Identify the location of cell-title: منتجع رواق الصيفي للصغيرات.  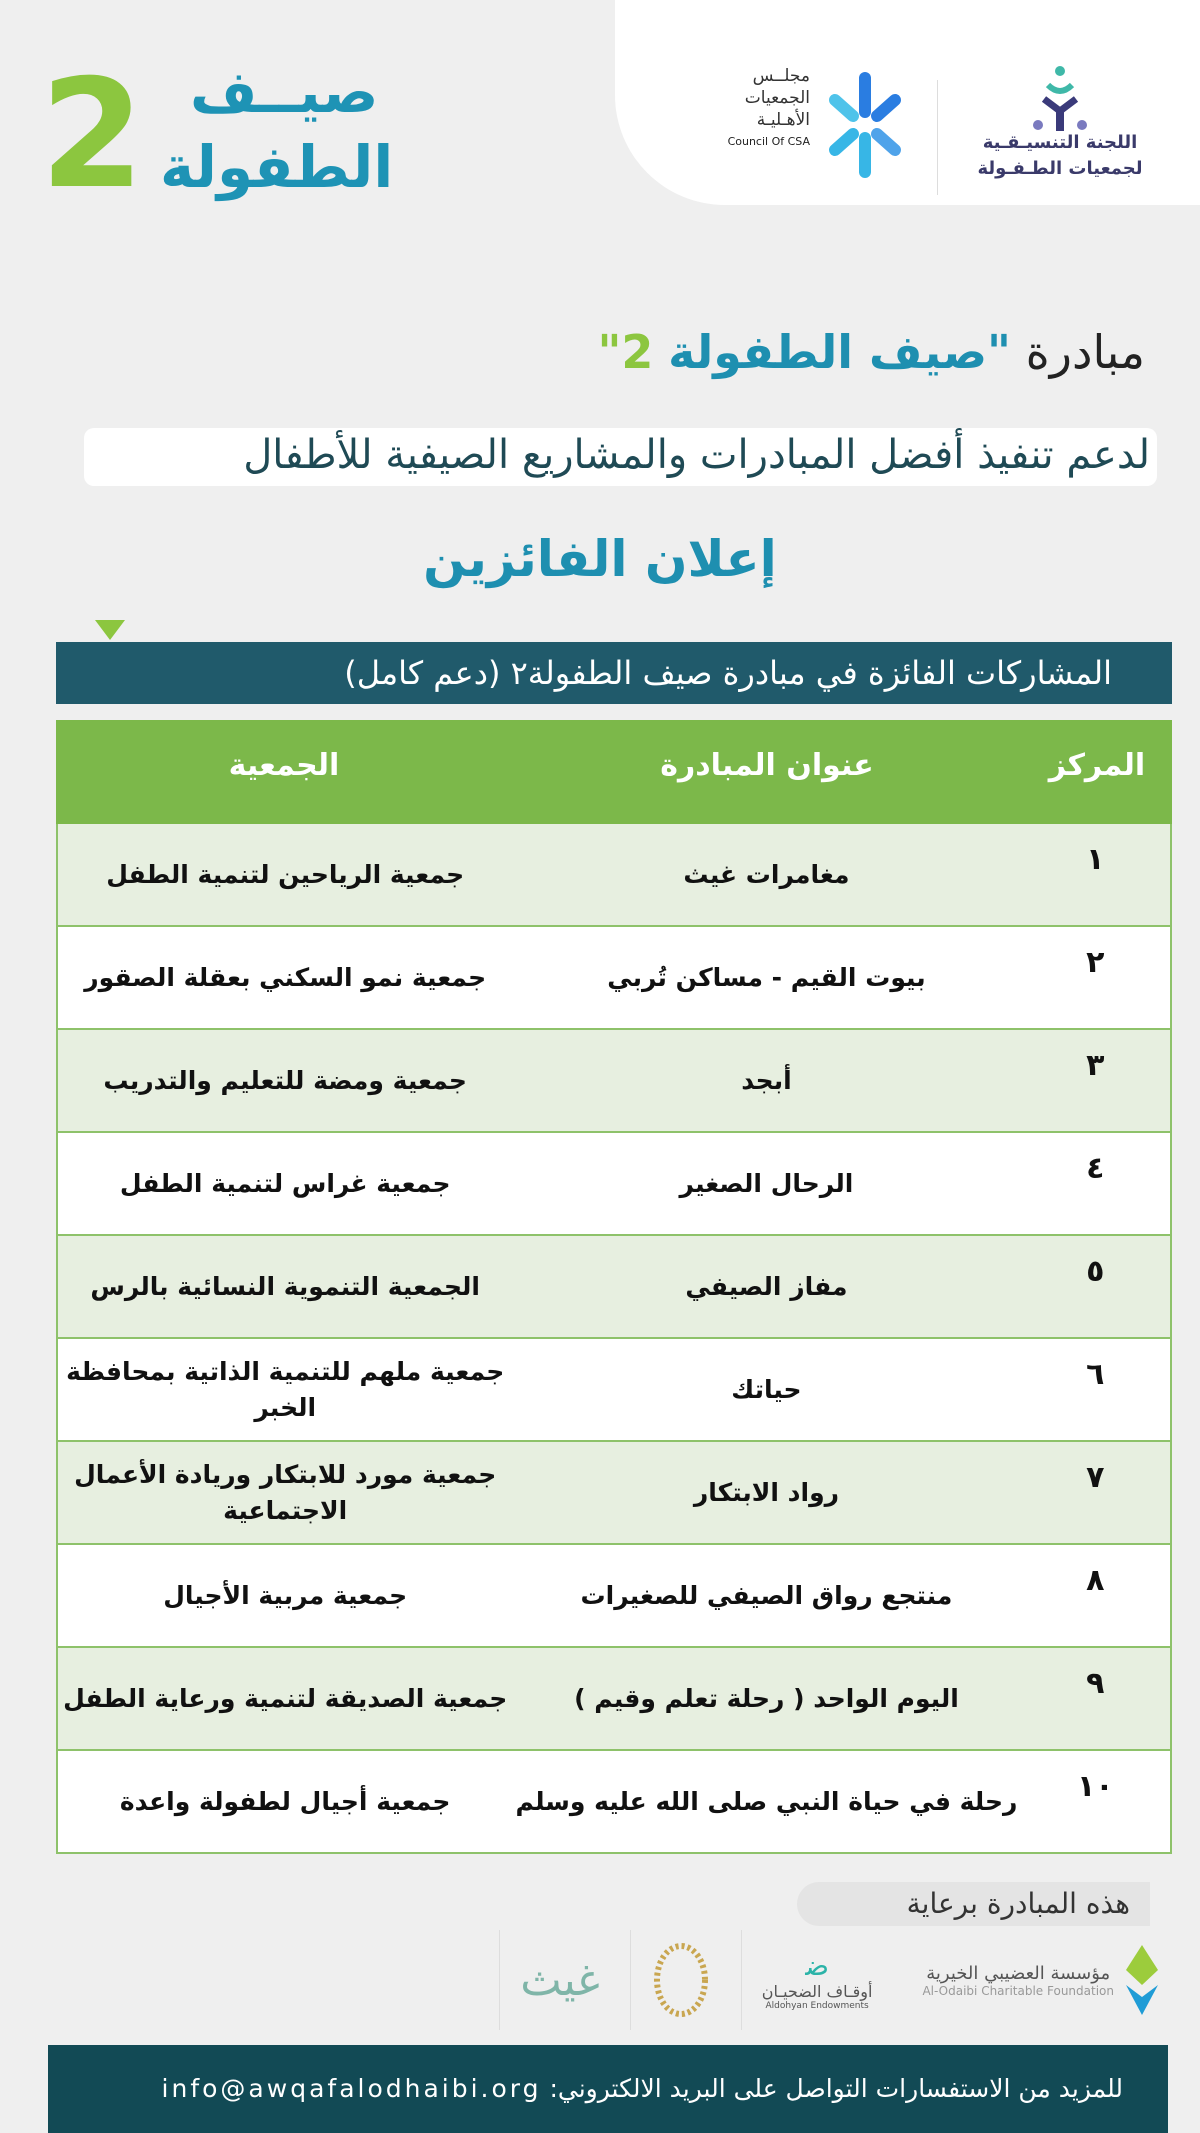
(766, 1595).